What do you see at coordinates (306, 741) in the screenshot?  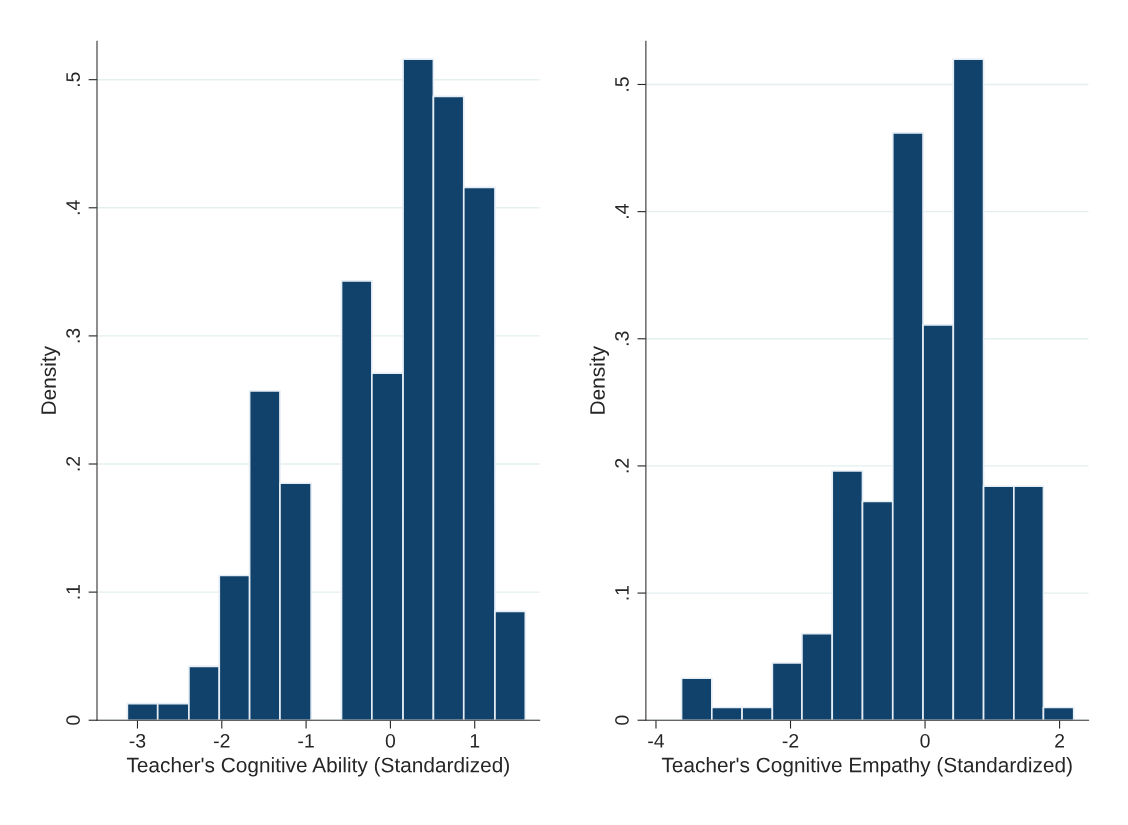 I see `x-tick-label: -1` at bounding box center [306, 741].